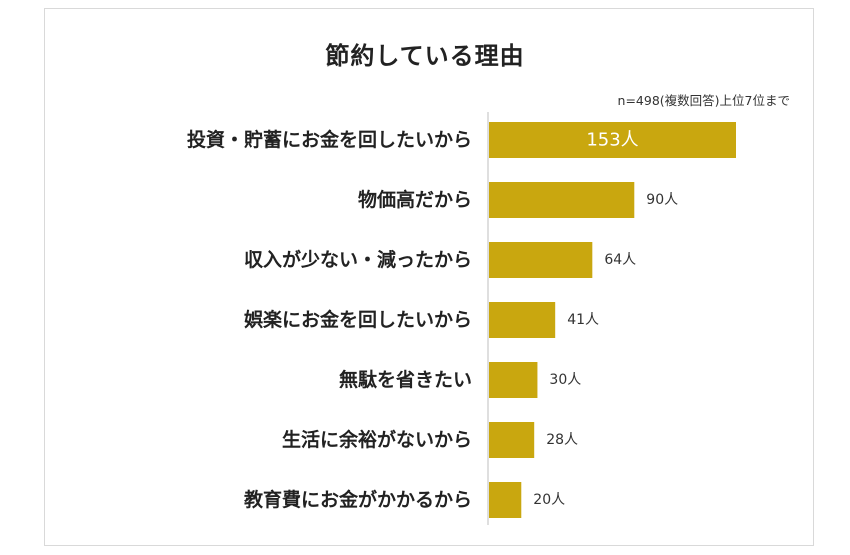 The height and width of the screenshot is (555, 850). Describe the element at coordinates (415, 199) in the screenshot. I see `category-label: 物価高だから` at that location.